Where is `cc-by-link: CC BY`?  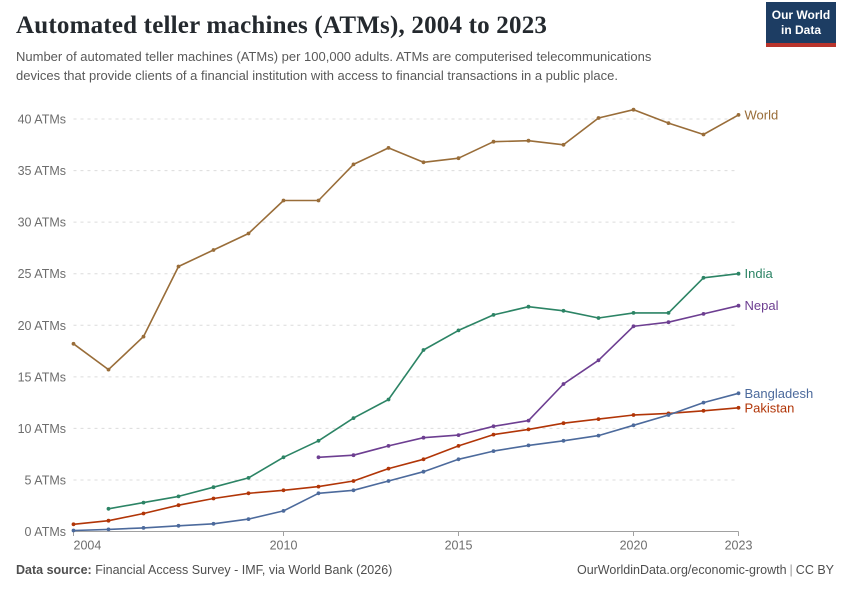
cc-by-link: CC BY is located at coordinates (814, 570).